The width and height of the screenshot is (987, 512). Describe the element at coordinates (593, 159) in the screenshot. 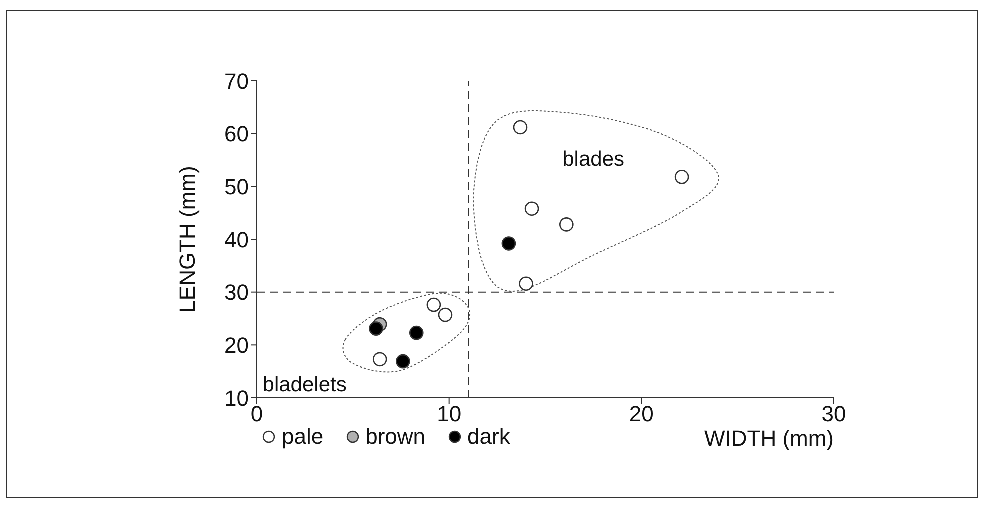

I see `annotation: blades` at that location.